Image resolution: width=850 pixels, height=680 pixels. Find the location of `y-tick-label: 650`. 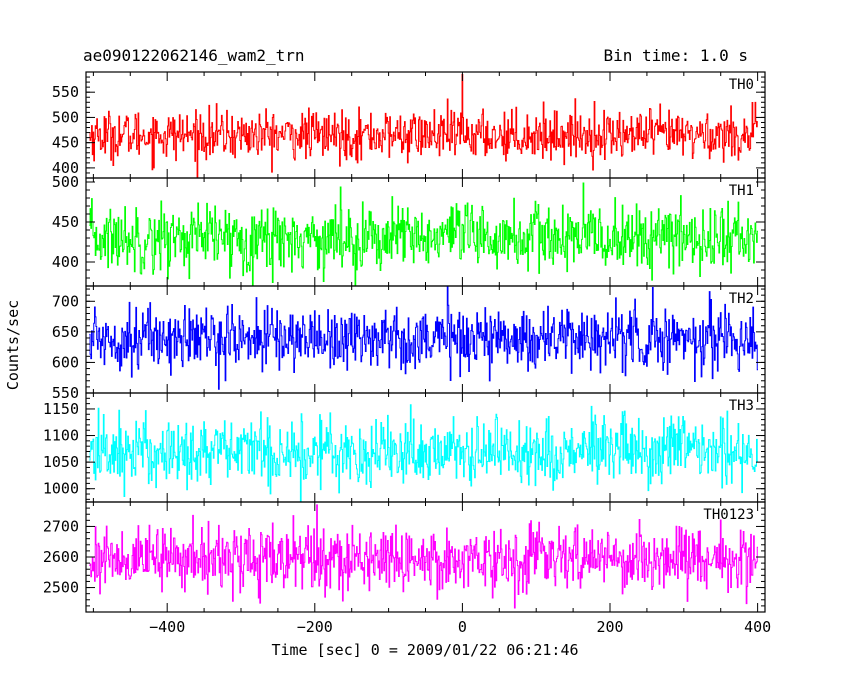

y-tick-label: 650 is located at coordinates (65, 332).